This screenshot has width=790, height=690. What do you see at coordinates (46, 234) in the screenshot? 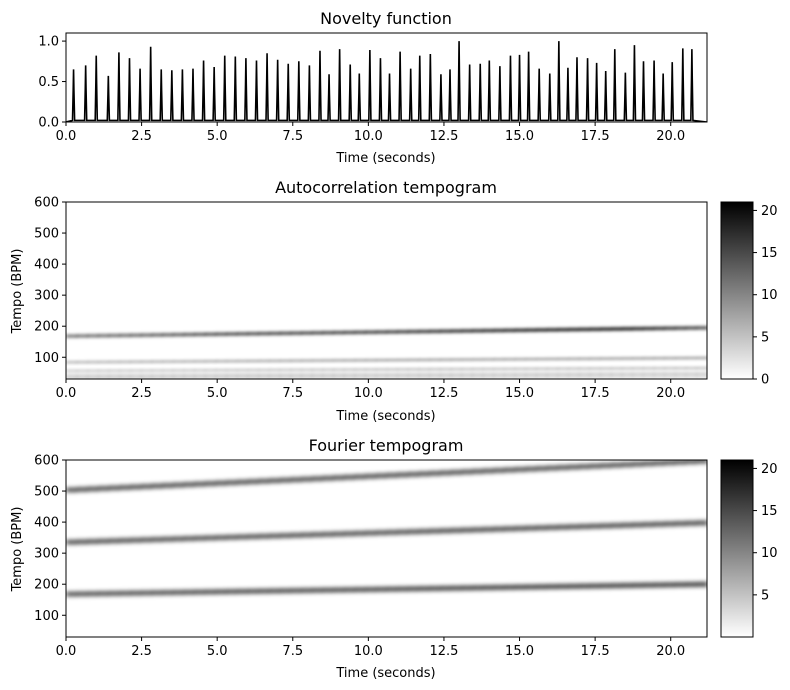
I see `y-tick-label: 500` at bounding box center [46, 234].